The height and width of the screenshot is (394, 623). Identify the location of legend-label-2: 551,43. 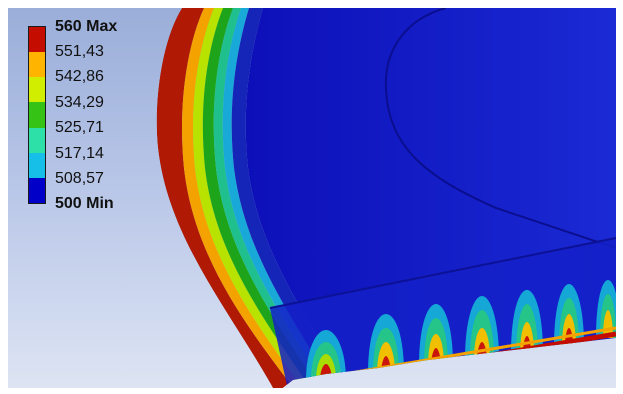
(79, 51).